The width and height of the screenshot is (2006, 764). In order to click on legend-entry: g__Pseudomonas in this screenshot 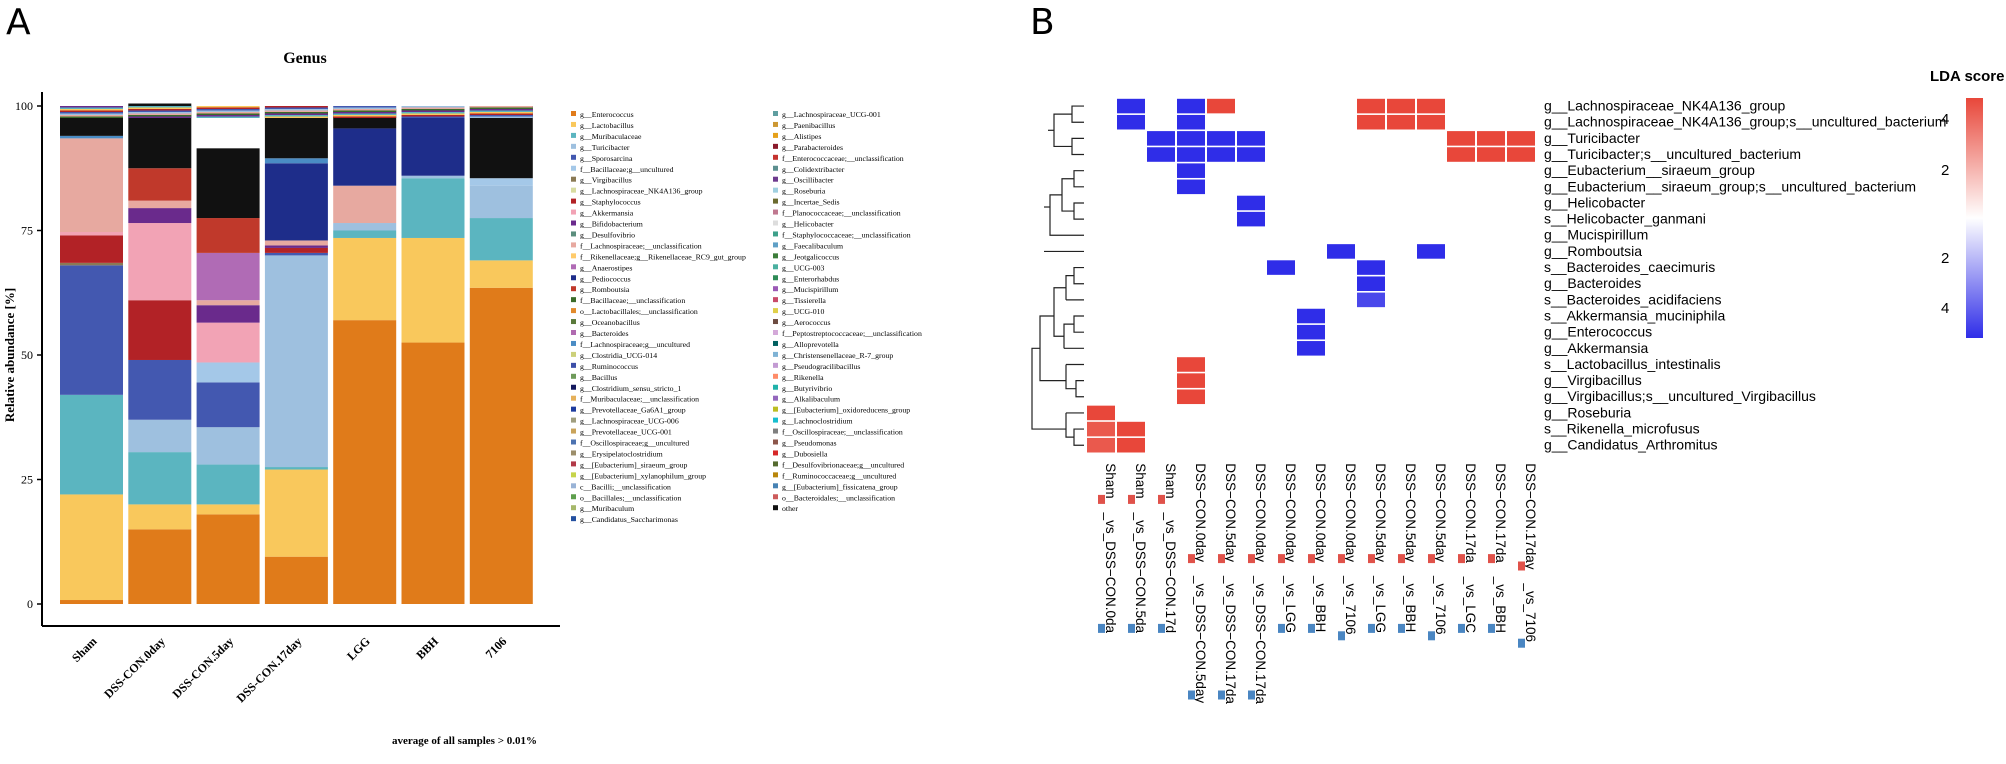, I will do `click(809, 443)`.